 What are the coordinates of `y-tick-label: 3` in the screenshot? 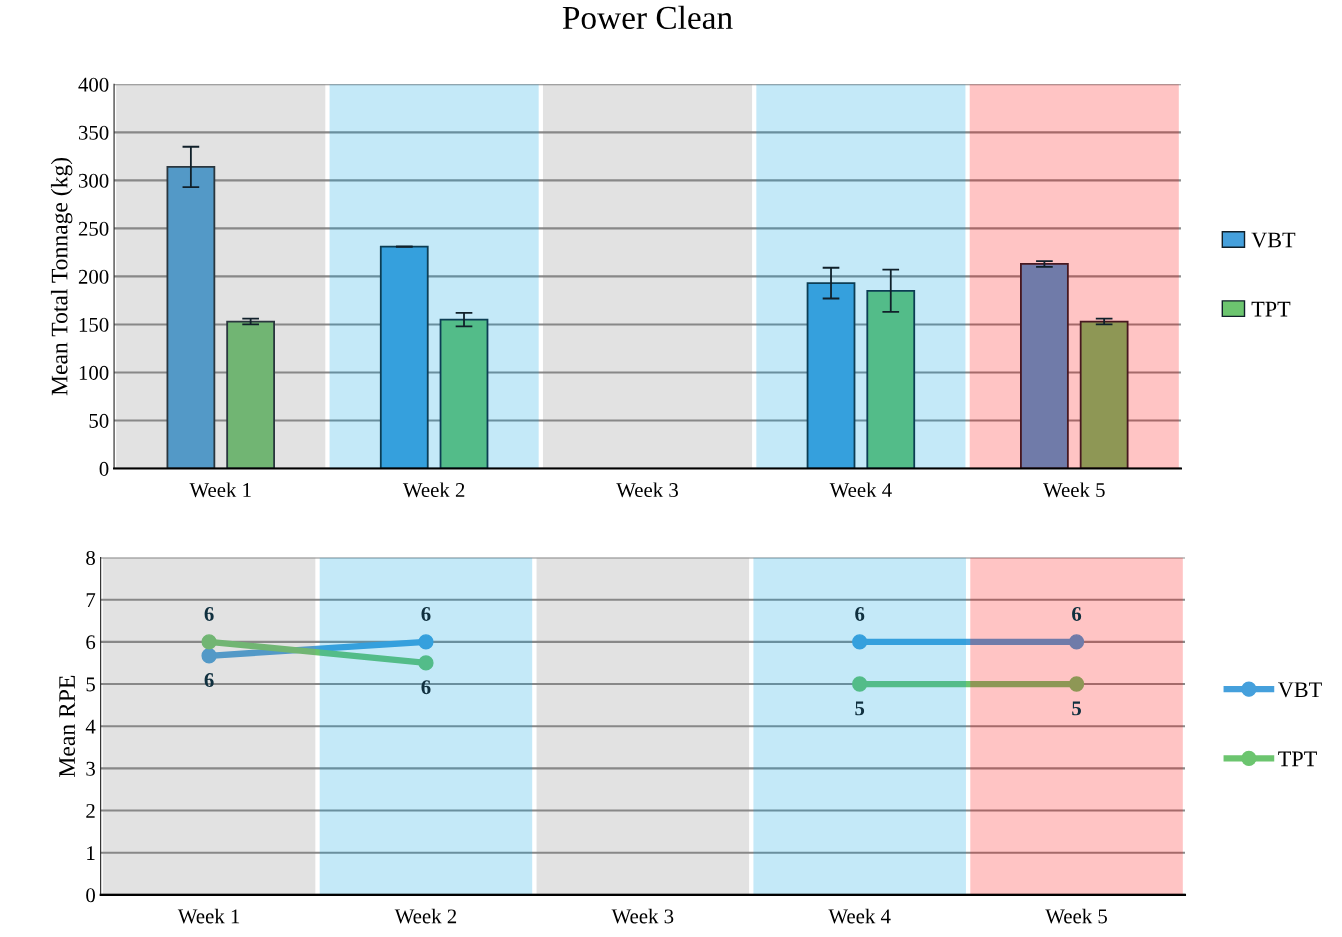 It's located at (90, 768).